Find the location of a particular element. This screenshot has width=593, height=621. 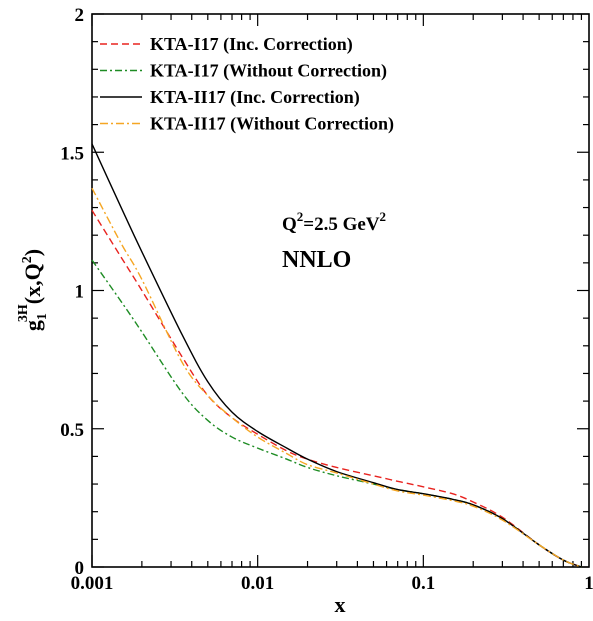

legend-label-2: KTA-I17 (Without Correction) is located at coordinates (268, 71).